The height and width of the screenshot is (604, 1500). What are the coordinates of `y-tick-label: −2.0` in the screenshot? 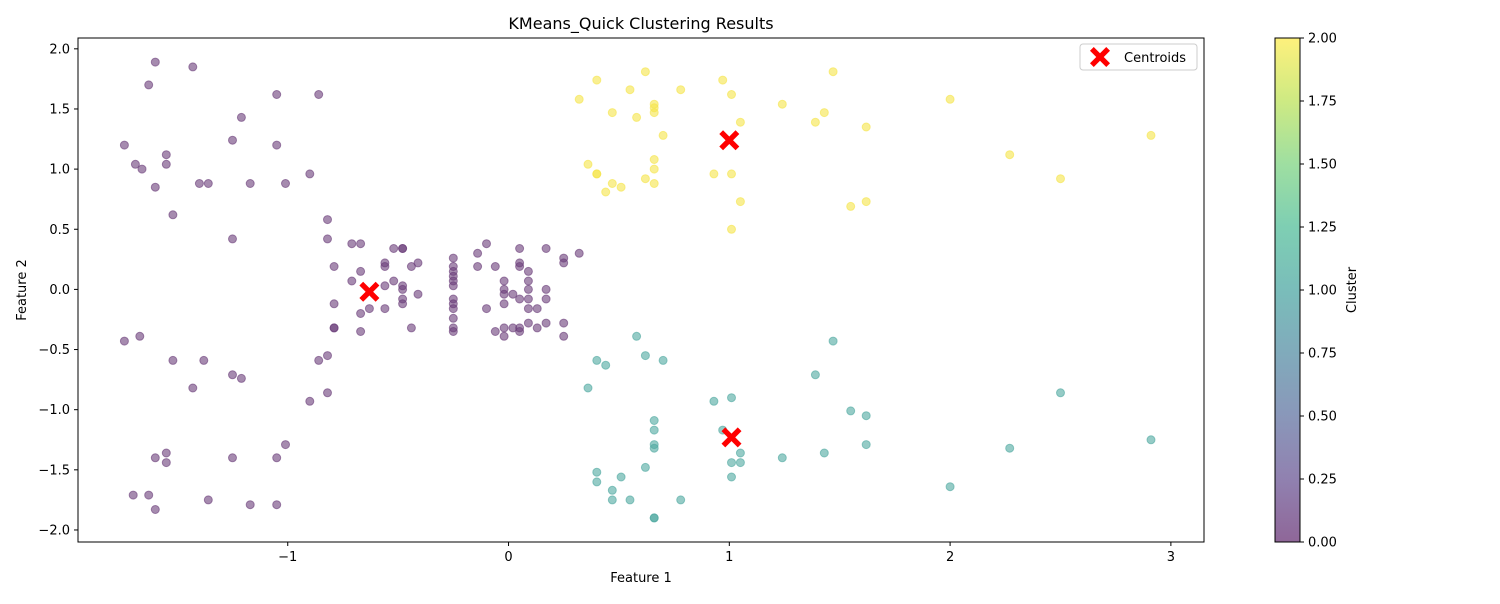 It's located at (54, 530).